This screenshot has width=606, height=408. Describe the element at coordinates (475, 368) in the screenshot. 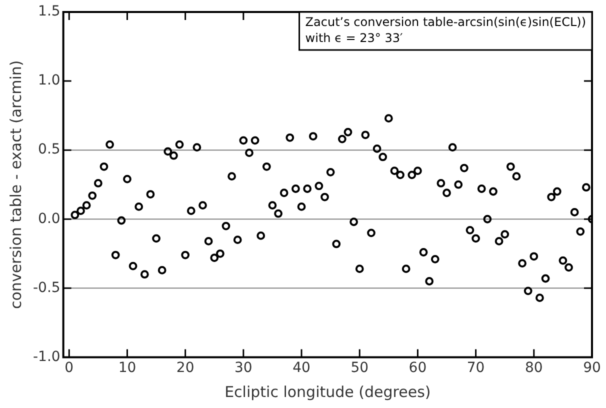

I see `x-tick-label: 70` at that location.